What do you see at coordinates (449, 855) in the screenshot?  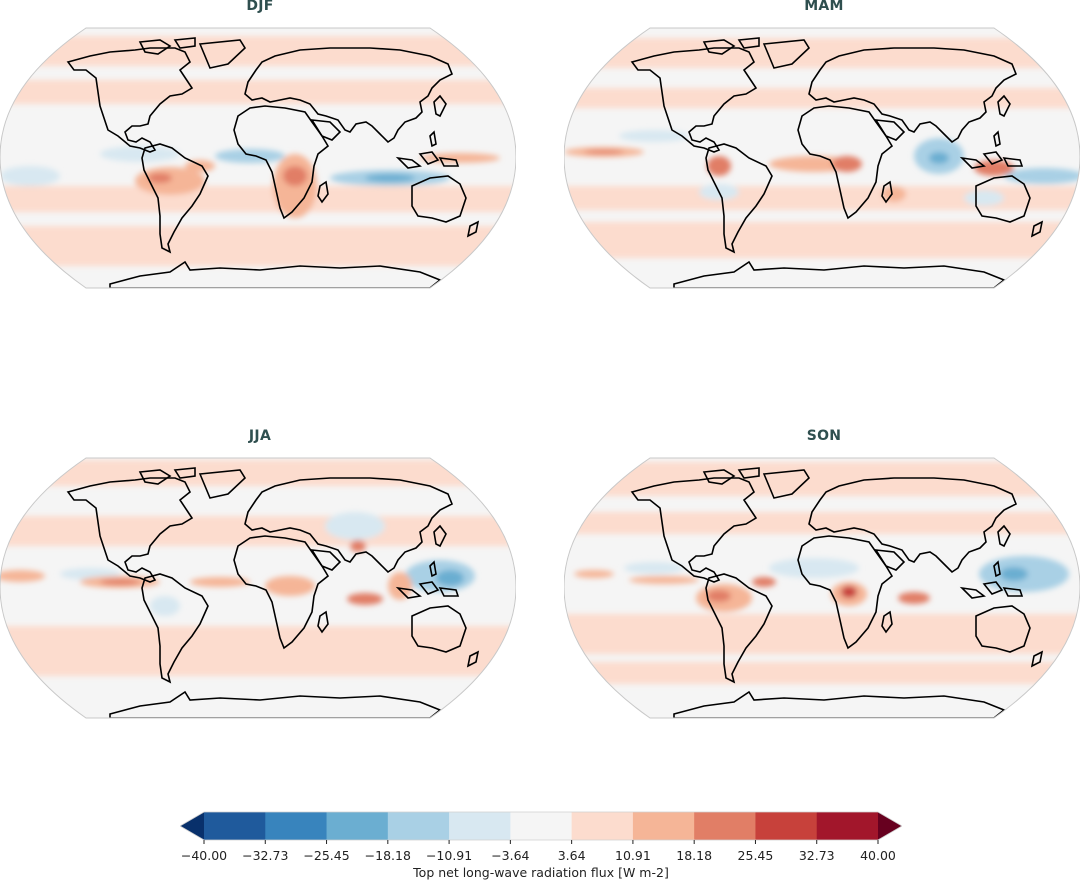 I see `colorbar-tick-label: −10.91` at bounding box center [449, 855].